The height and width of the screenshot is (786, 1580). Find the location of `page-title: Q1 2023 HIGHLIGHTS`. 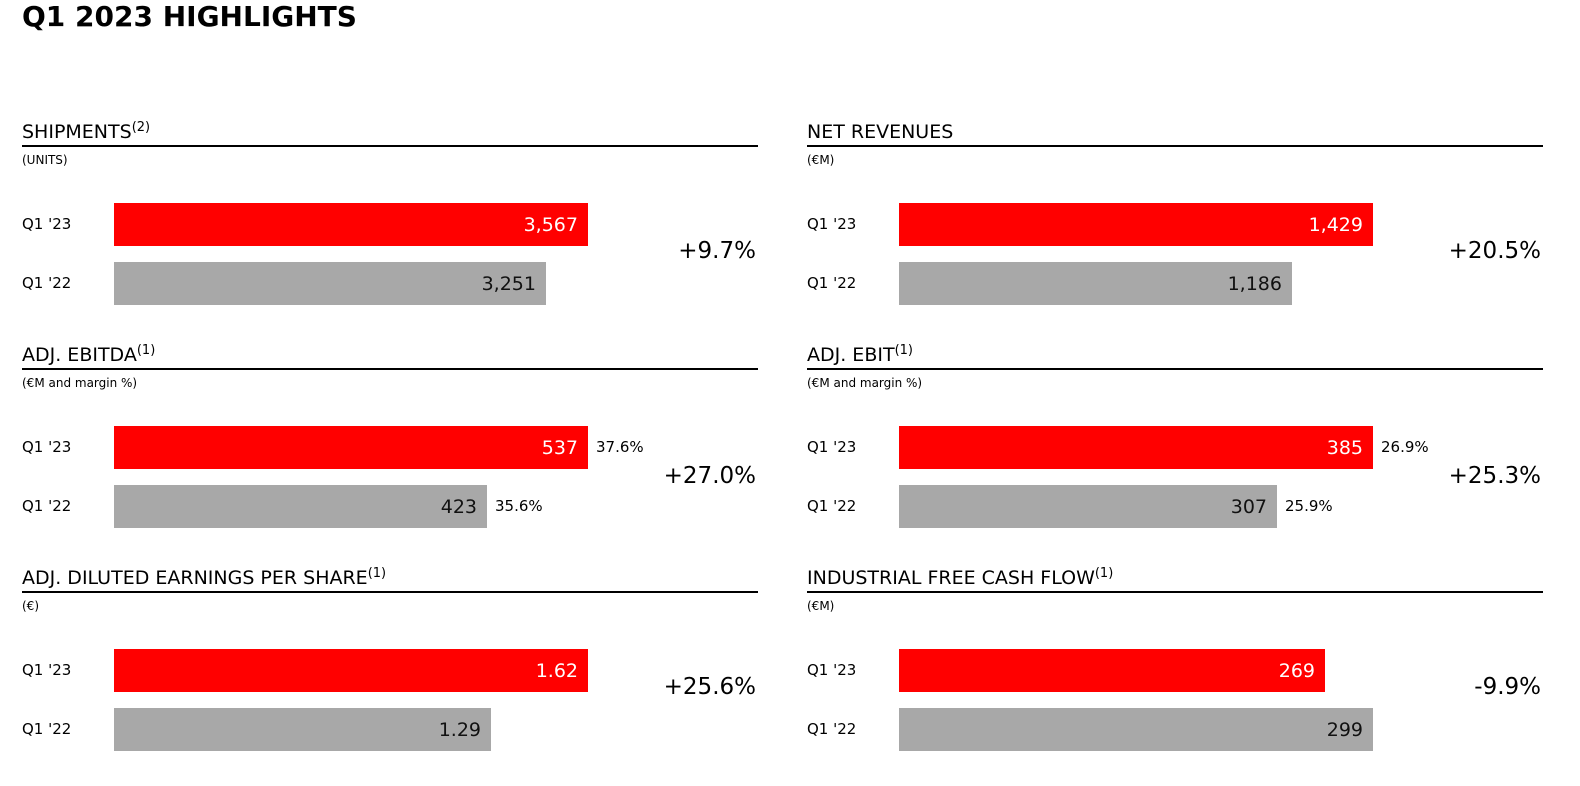

page-title: Q1 2023 HIGHLIGHTS is located at coordinates (189, 16).